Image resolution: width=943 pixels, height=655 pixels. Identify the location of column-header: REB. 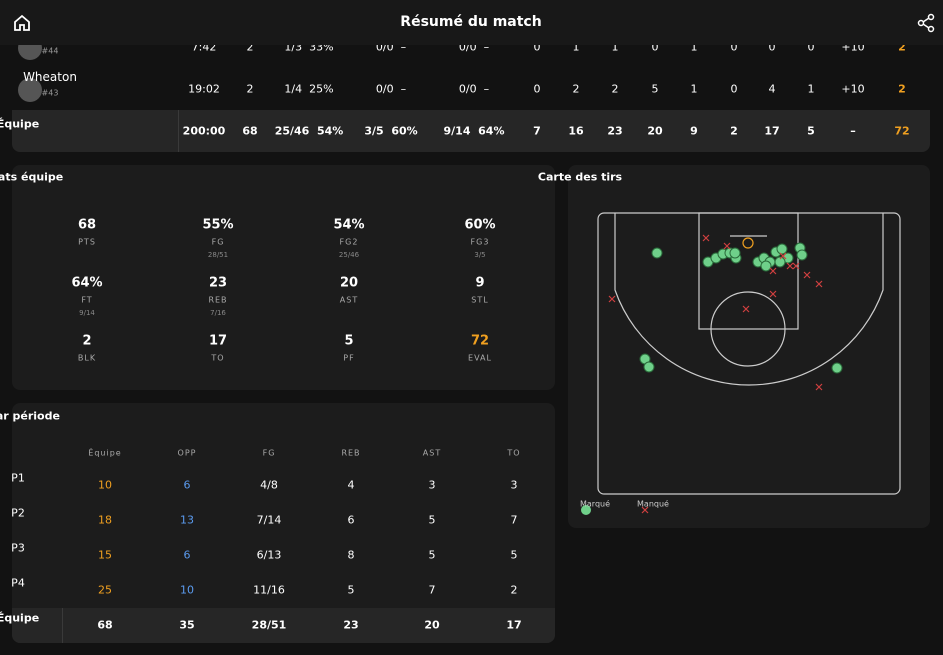
(351, 453).